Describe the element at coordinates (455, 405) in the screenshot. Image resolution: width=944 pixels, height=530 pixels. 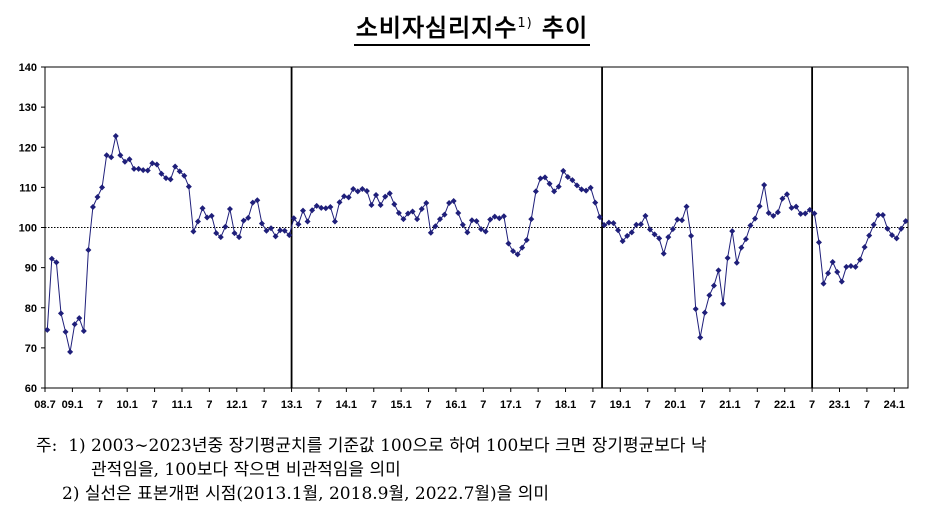
I see `x-tick-label: 16.1` at that location.